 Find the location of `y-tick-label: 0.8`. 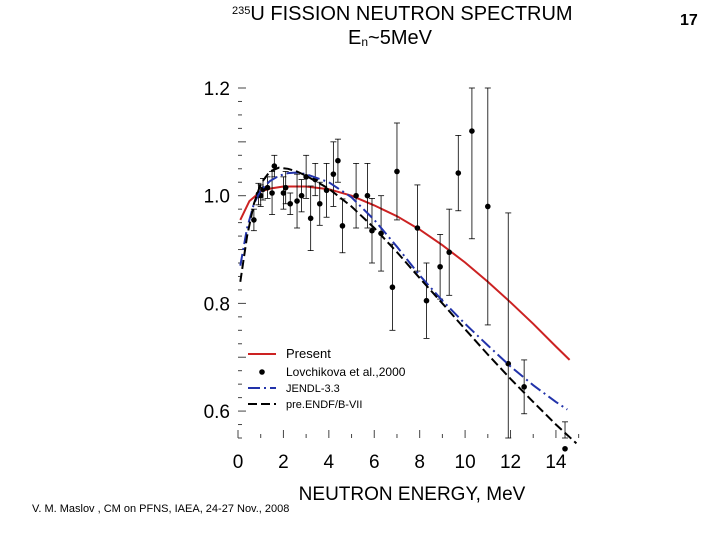

y-tick-label: 0.8 is located at coordinates (217, 304).